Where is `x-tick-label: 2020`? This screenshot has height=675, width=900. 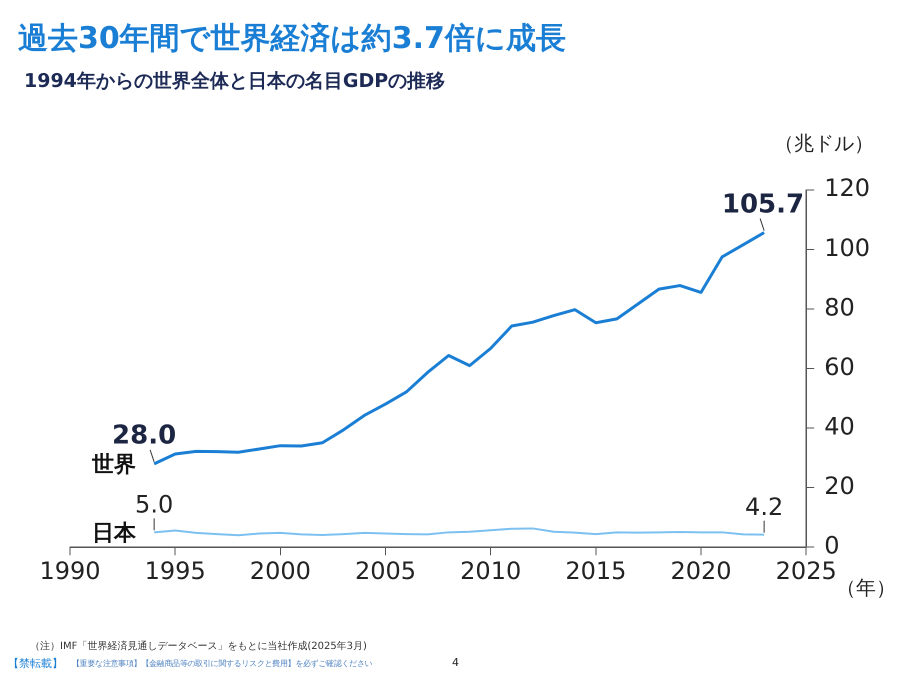 x-tick-label: 2020 is located at coordinates (701, 570).